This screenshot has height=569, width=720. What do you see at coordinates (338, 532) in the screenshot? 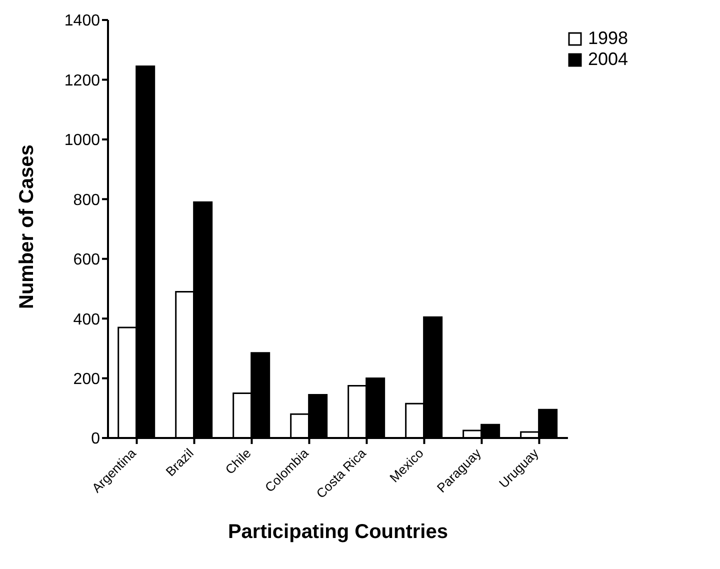
I see `x-axis-title: Participating Countries` at bounding box center [338, 532].